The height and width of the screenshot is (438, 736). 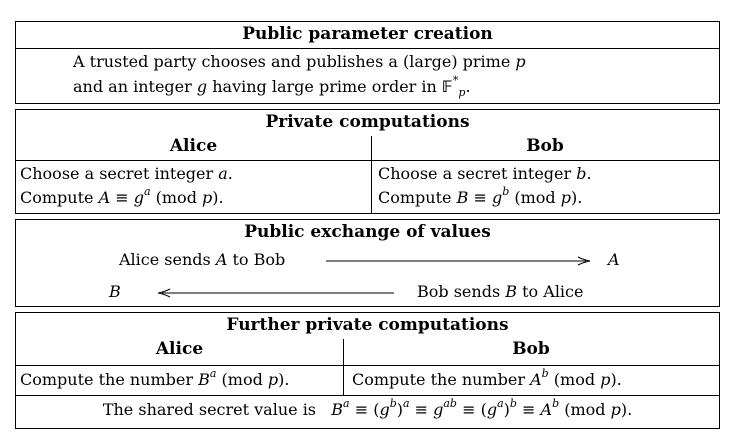 What do you see at coordinates (324, 86) in the screenshot?
I see `parameter-line-2-suffix: having large prime order in` at bounding box center [324, 86].